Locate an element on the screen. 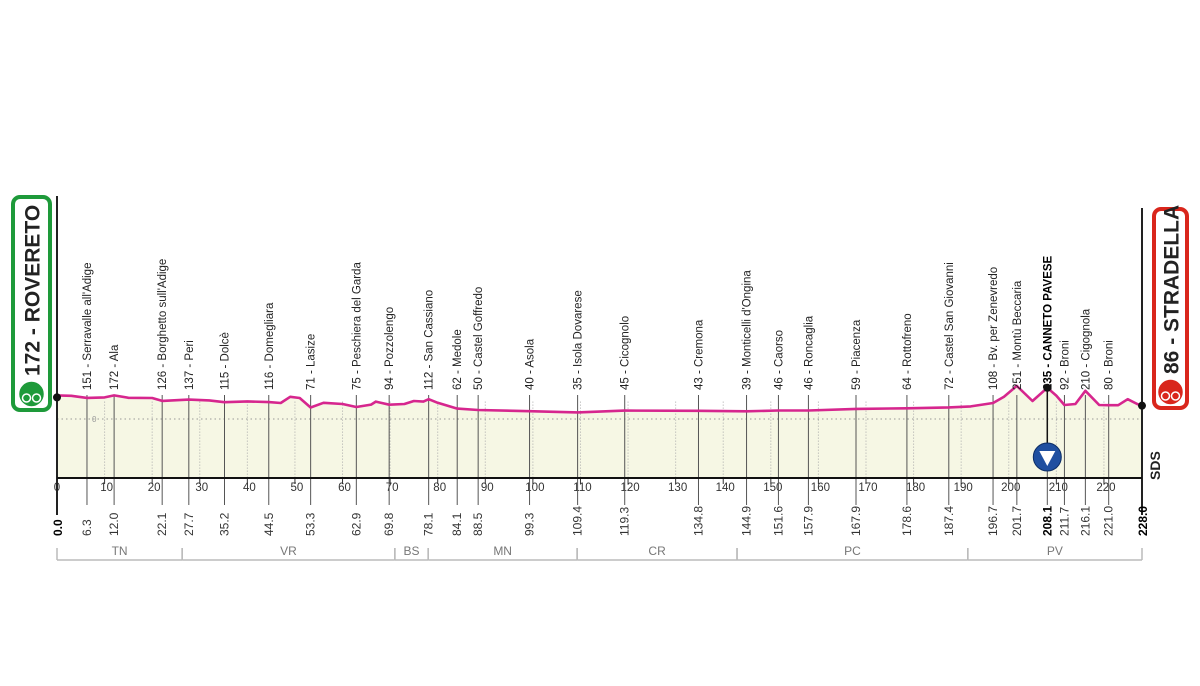  km-tick-label: 20 is located at coordinates (154, 488).